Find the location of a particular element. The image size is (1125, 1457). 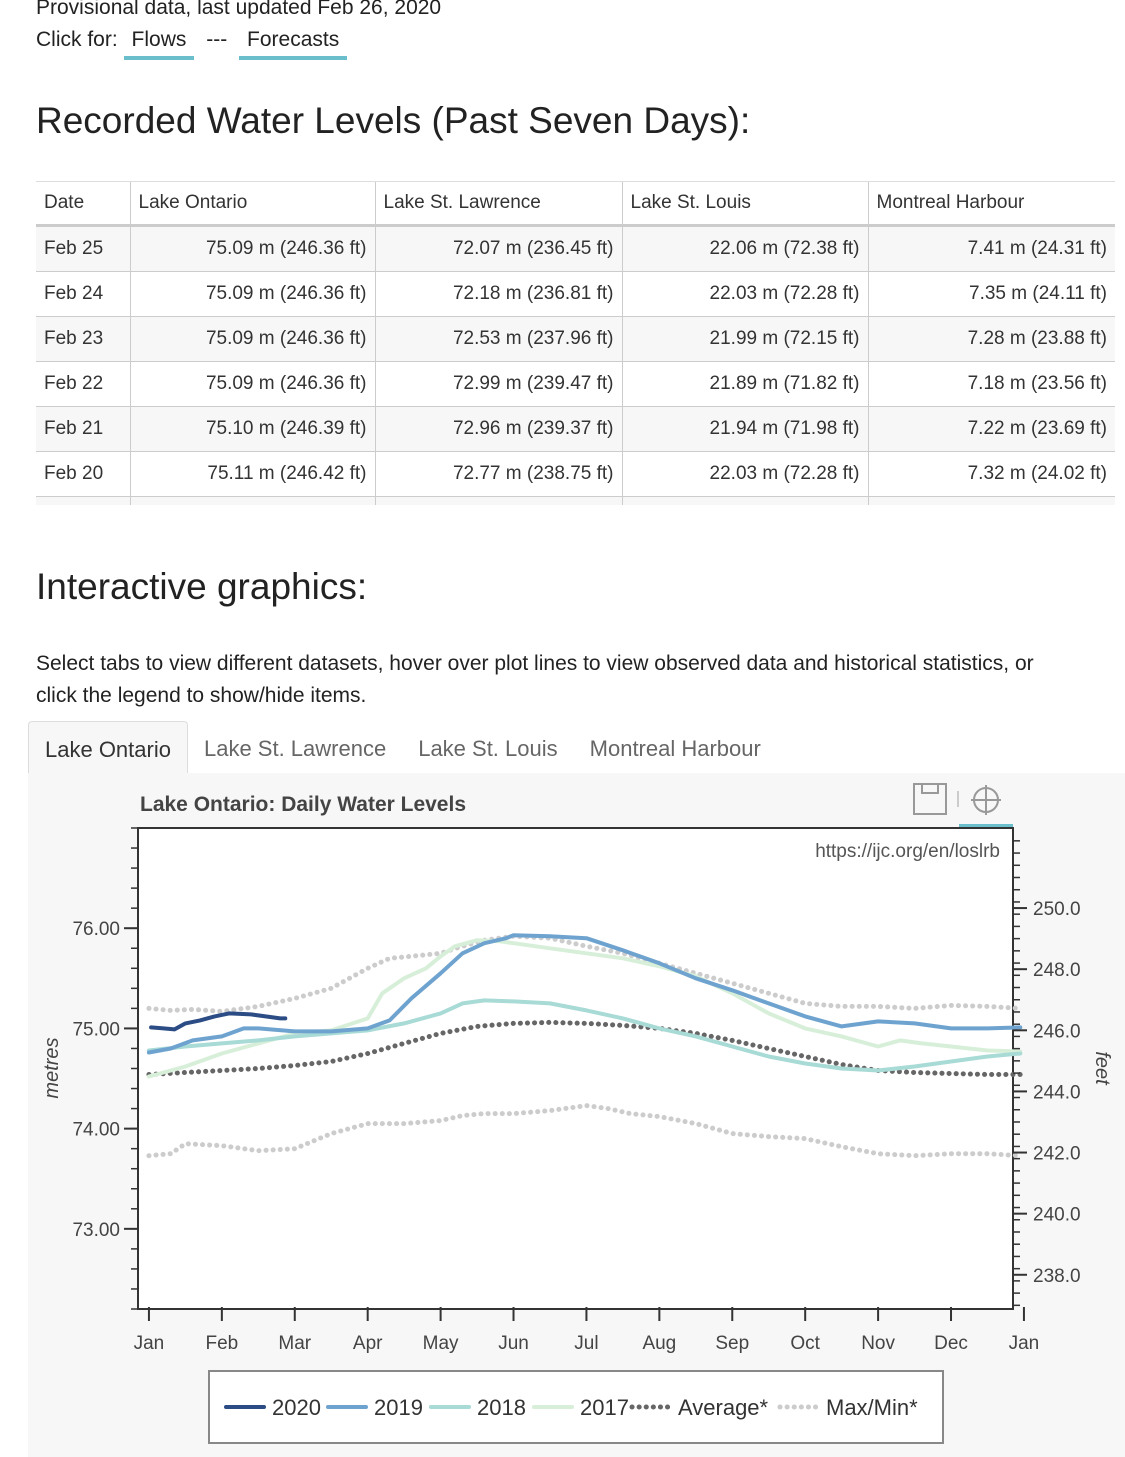

x-tick-label: Dec is located at coordinates (951, 1343).